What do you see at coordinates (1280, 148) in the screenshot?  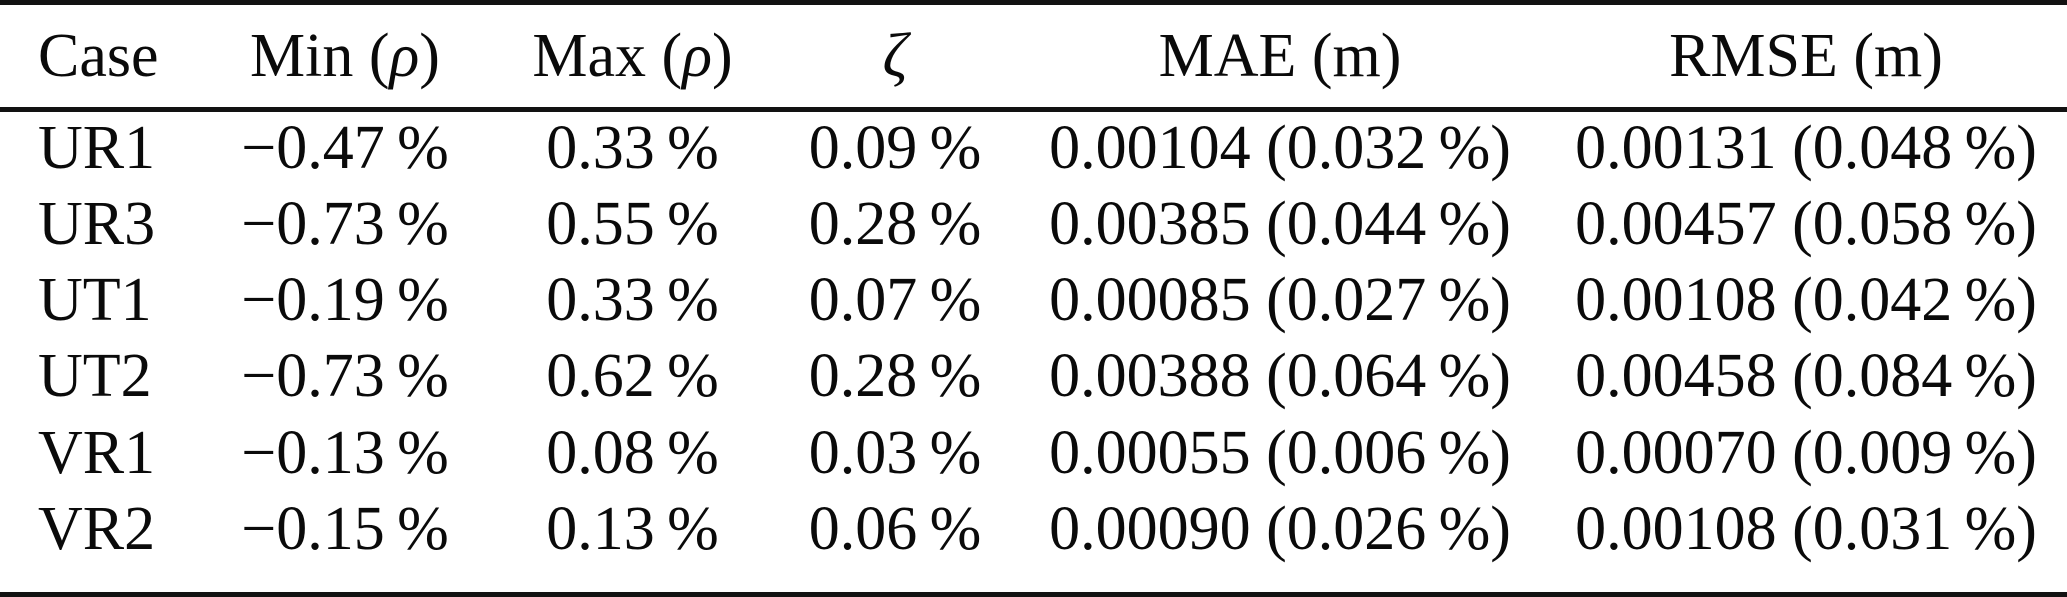 I see `cell-mae: 0.00104 (0.032 %)` at bounding box center [1280, 148].